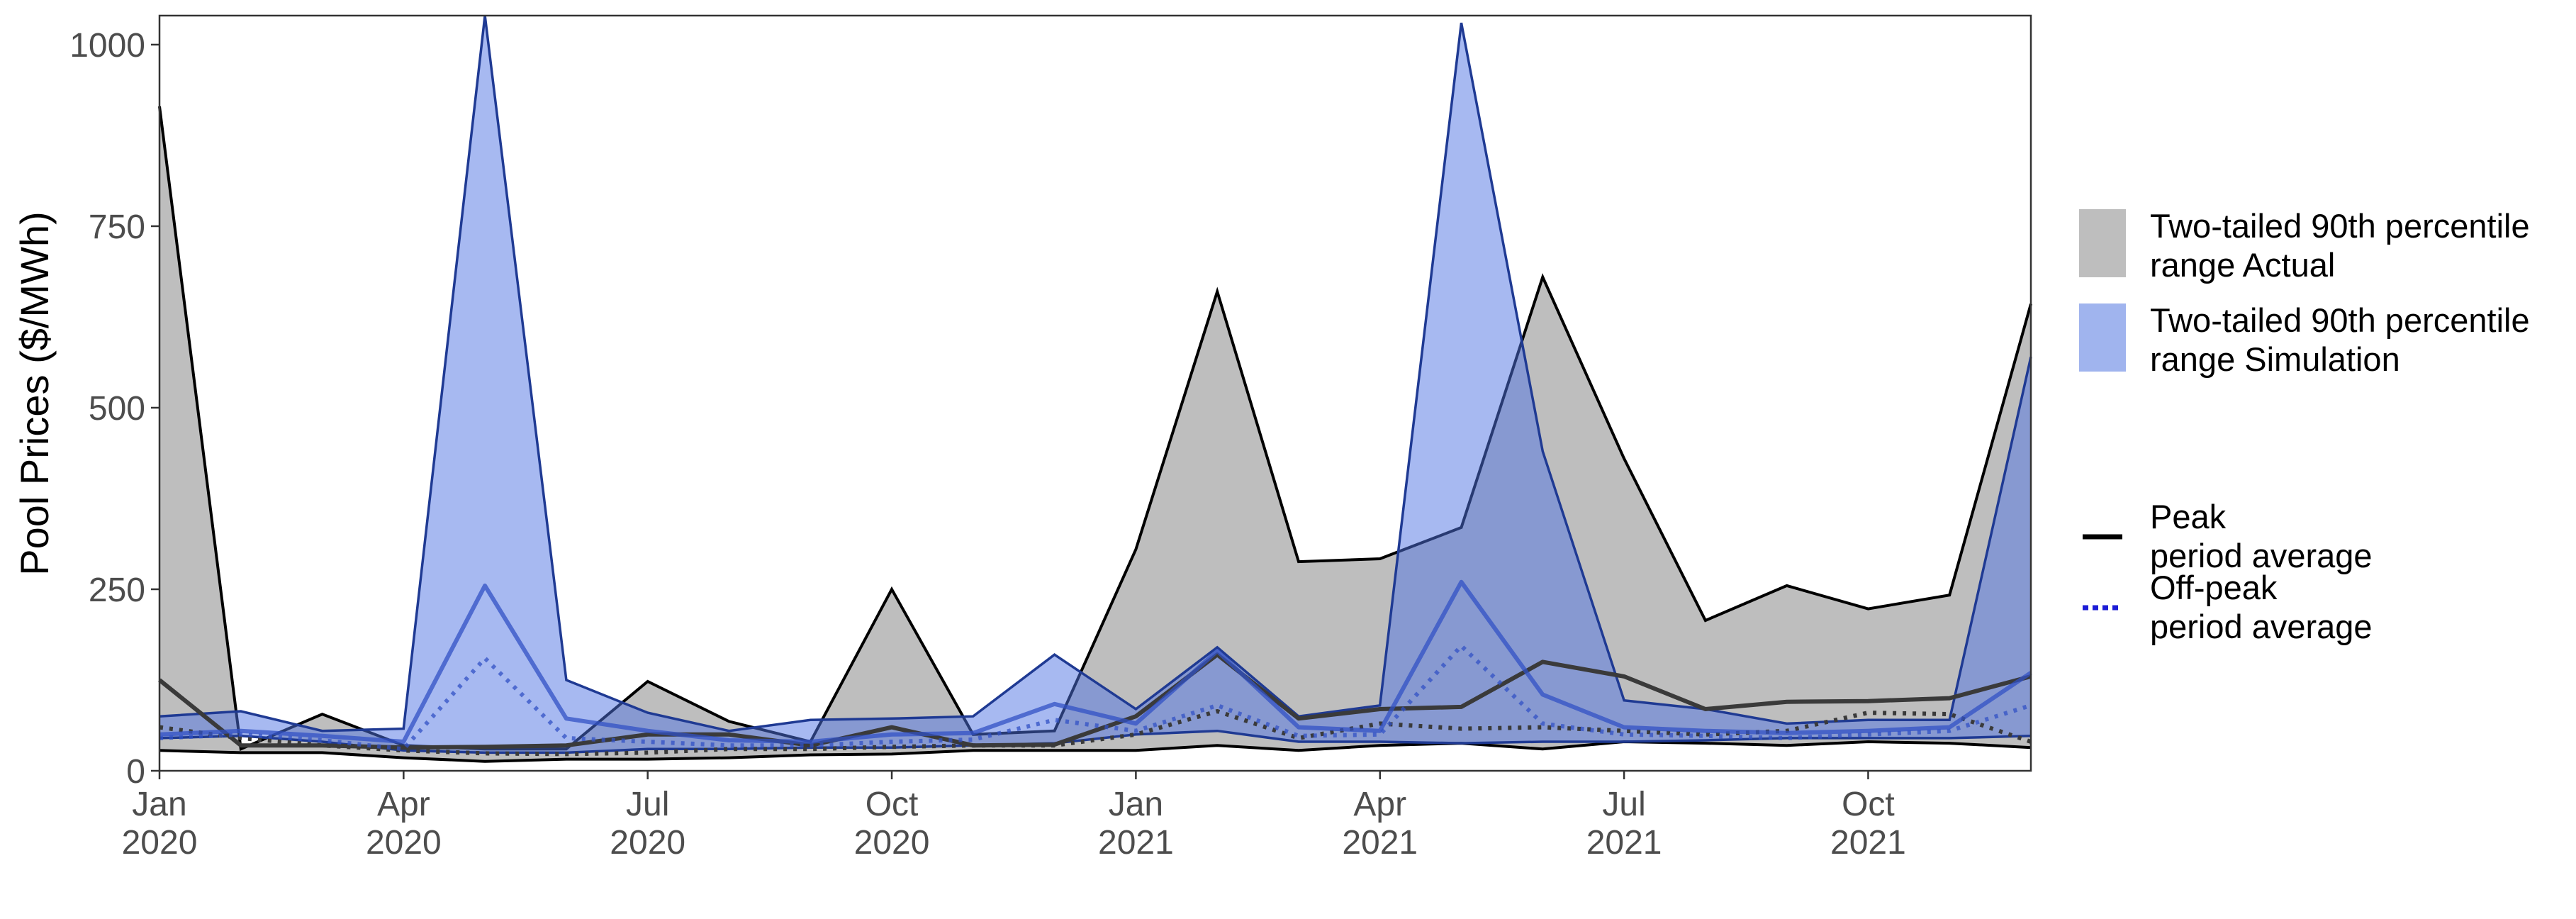  I want to click on x-tick-label: Jan 2021, so click(1136, 824).